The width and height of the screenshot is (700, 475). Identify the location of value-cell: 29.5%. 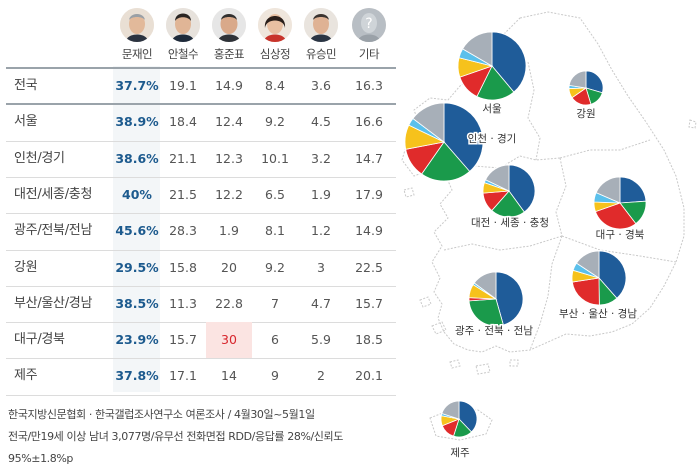
(137, 267).